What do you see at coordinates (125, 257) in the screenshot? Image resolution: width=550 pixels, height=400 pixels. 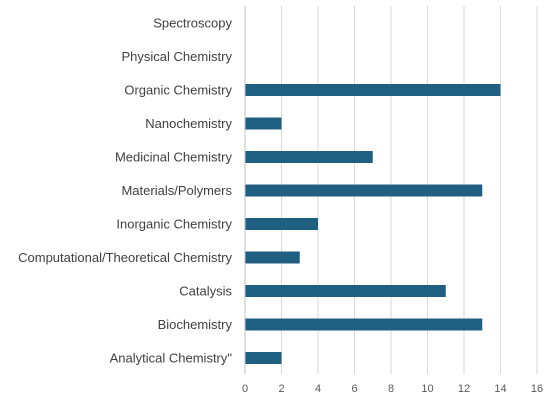 I see `category-label: Computational/Theoretical Chemistry` at bounding box center [125, 257].